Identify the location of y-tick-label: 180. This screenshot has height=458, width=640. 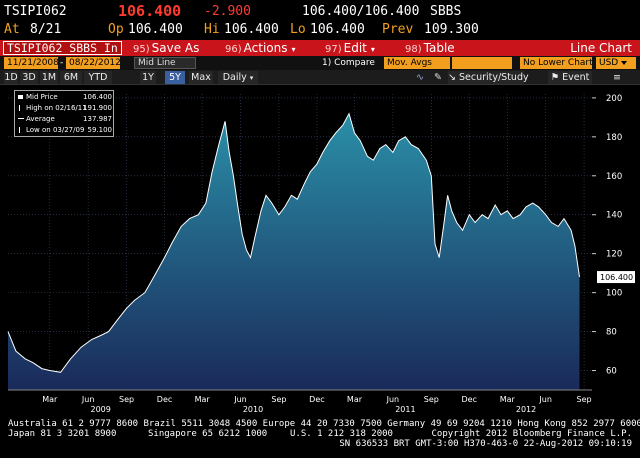
(614, 138).